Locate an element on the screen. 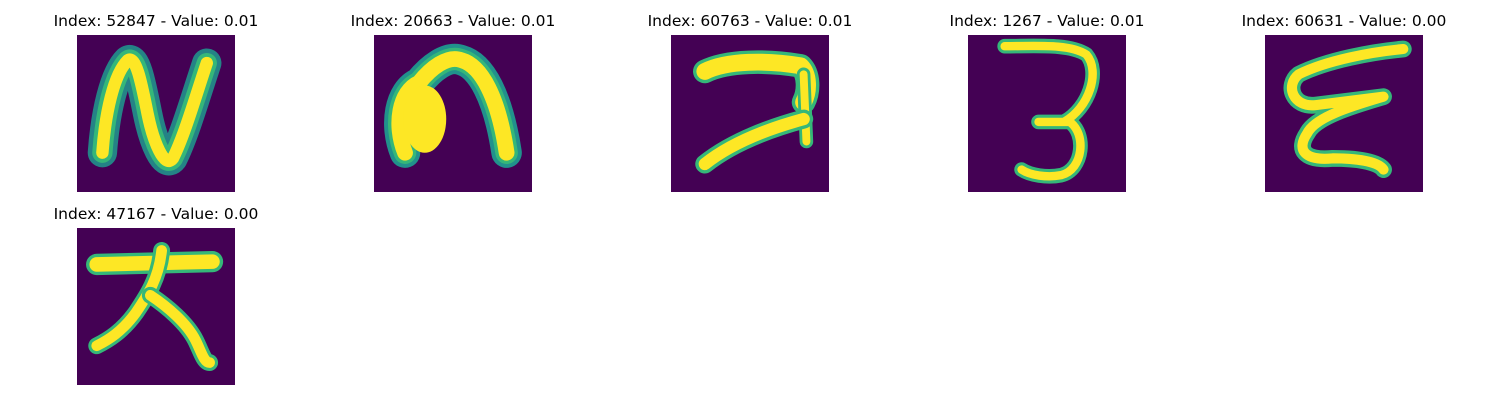 The width and height of the screenshot is (1500, 400). panel-3: Index: 60763 - Value: 0.01 is located at coordinates (744, 96).